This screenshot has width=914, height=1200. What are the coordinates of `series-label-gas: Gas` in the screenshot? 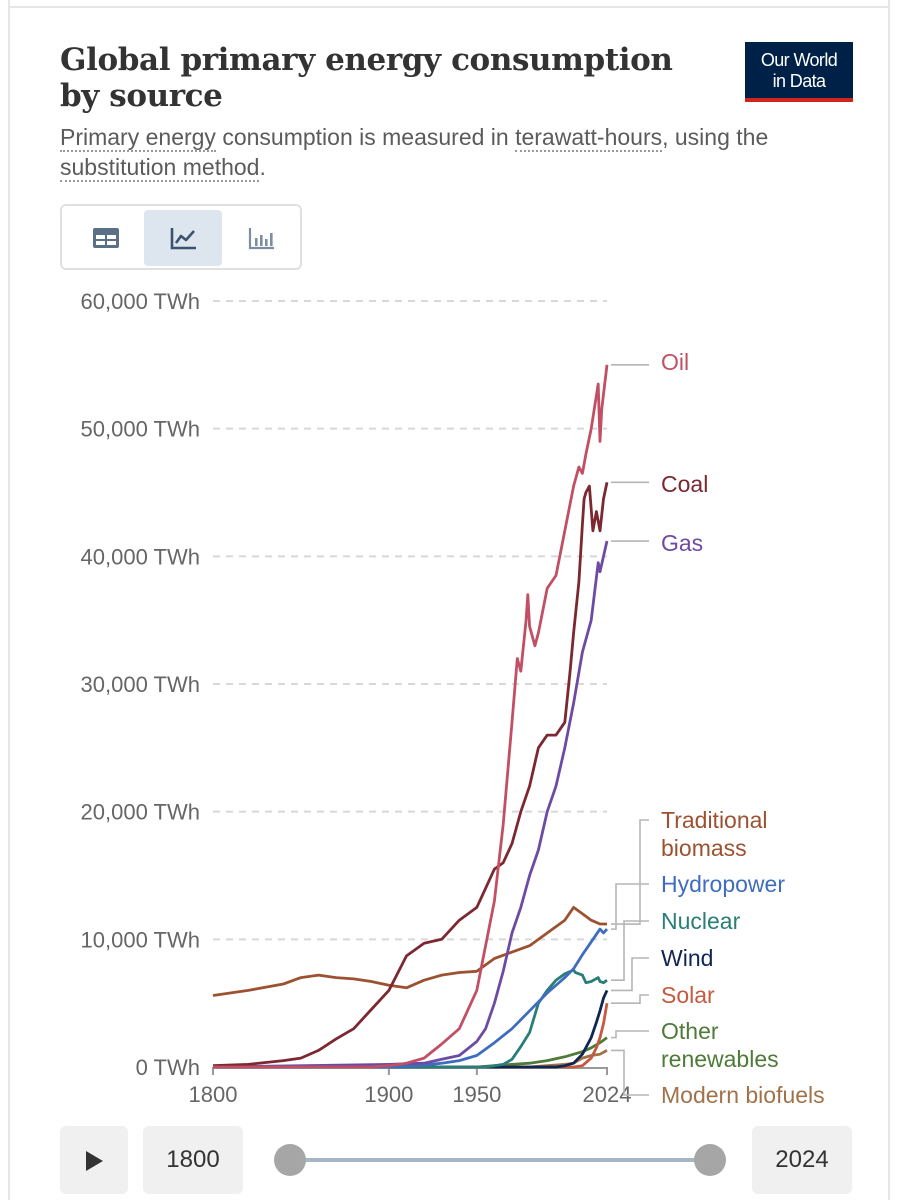 It's located at (682, 543).